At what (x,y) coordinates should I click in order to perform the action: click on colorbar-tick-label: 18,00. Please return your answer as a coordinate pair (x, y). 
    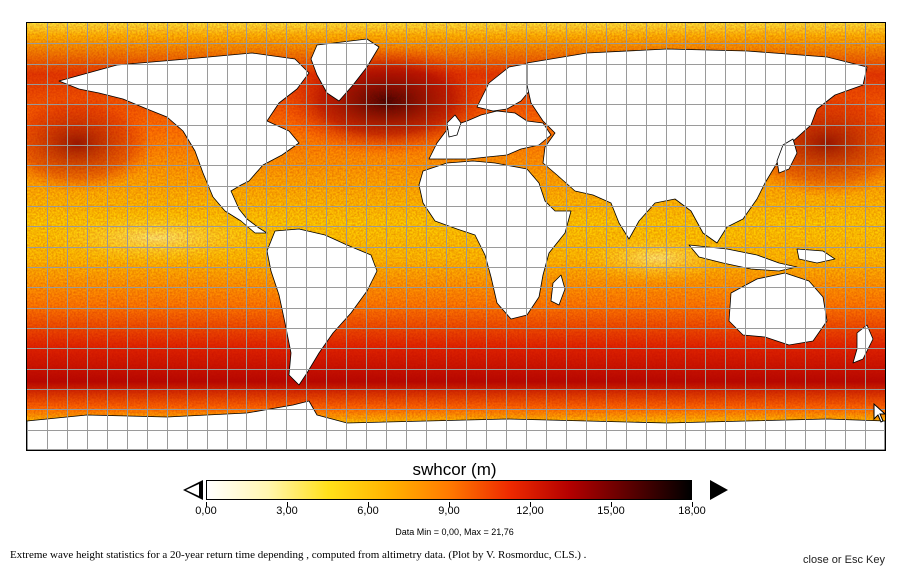
    Looking at the image, I should click on (692, 511).